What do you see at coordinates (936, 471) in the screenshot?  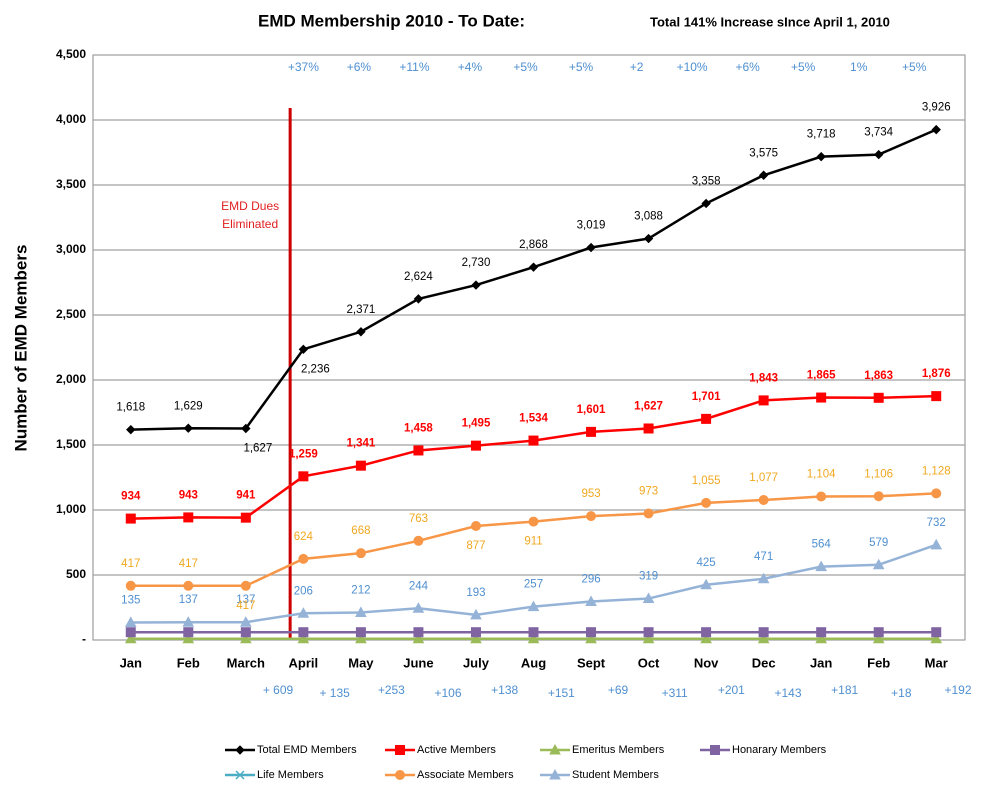 I see `data-label: 1,128` at bounding box center [936, 471].